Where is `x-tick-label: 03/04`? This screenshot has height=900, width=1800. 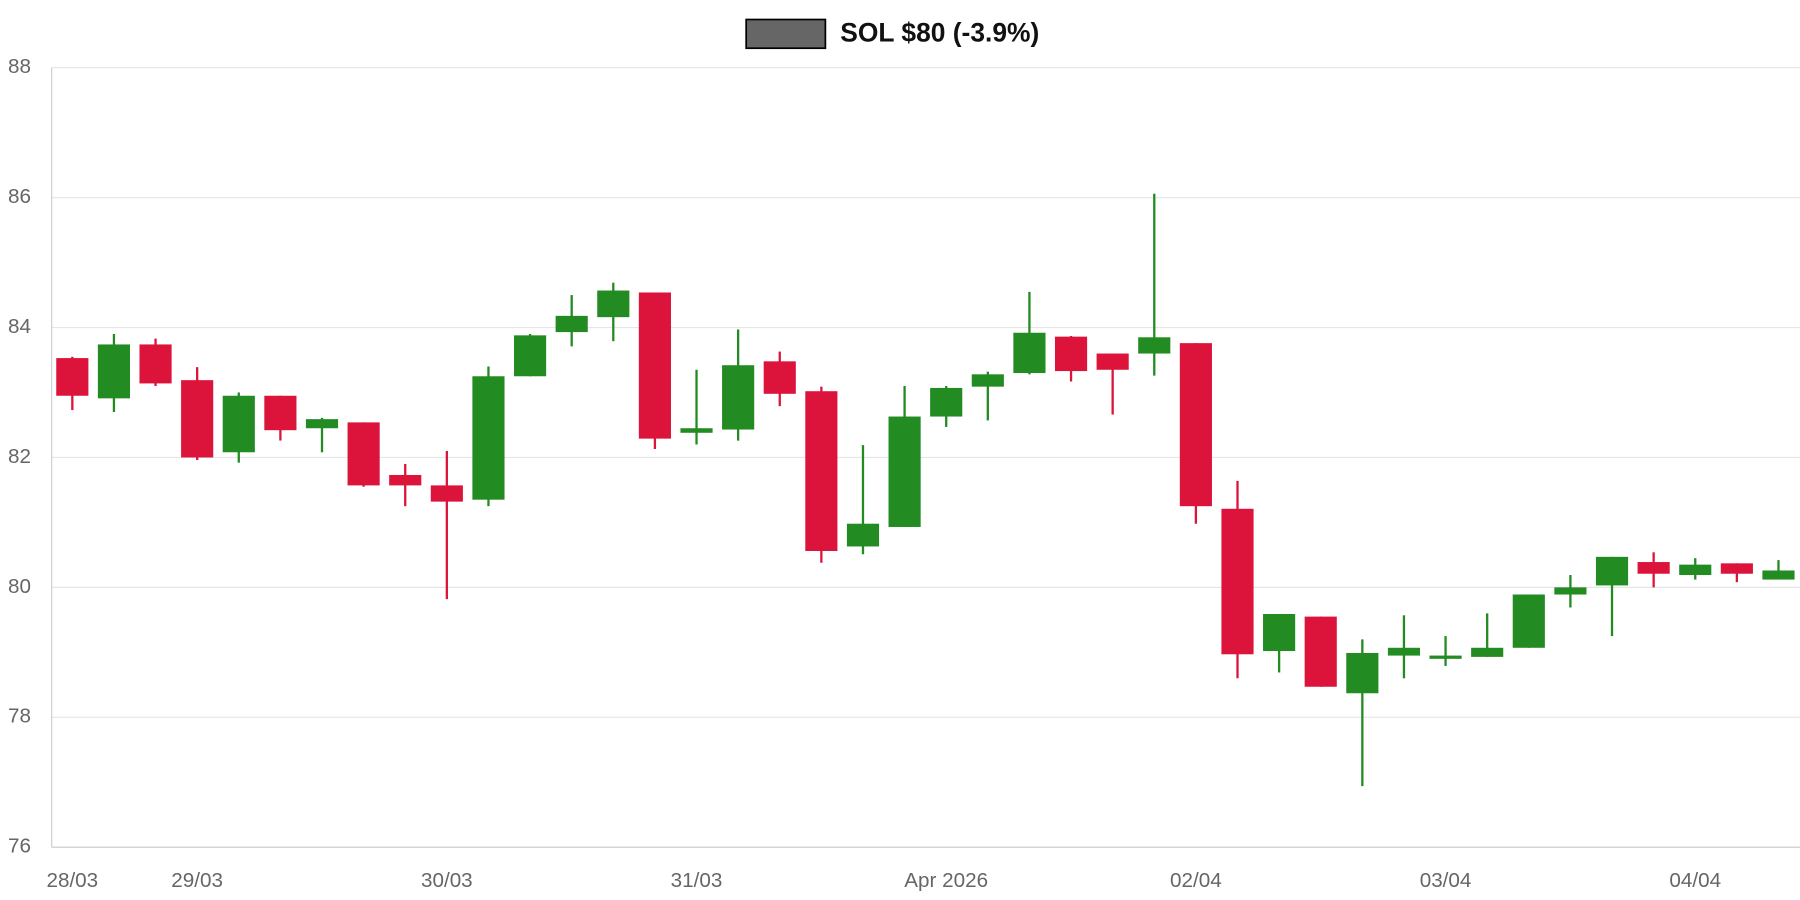 x-tick-label: 03/04 is located at coordinates (1446, 880).